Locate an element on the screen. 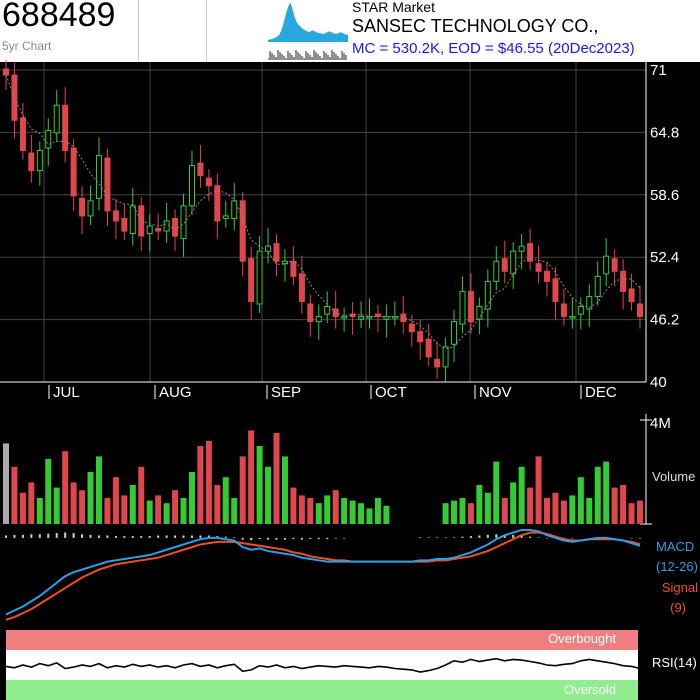 The height and width of the screenshot is (700, 700). month-tick-label: AUG is located at coordinates (175, 392).